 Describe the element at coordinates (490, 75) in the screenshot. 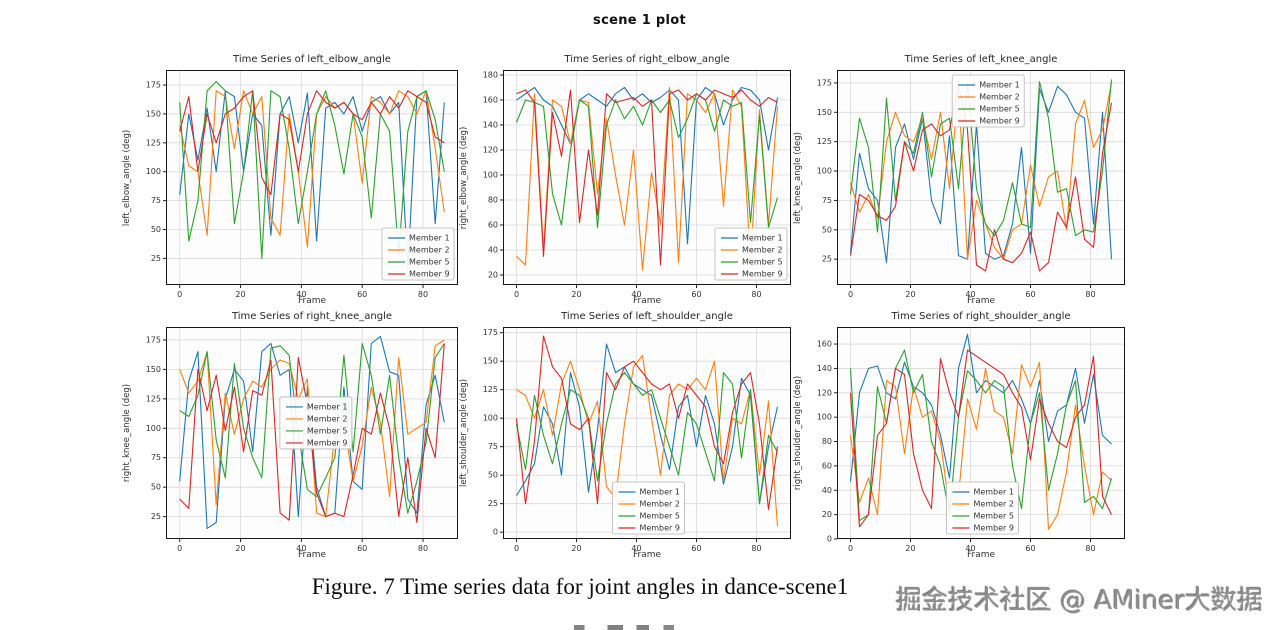

I see `svg-text: 180` at that location.